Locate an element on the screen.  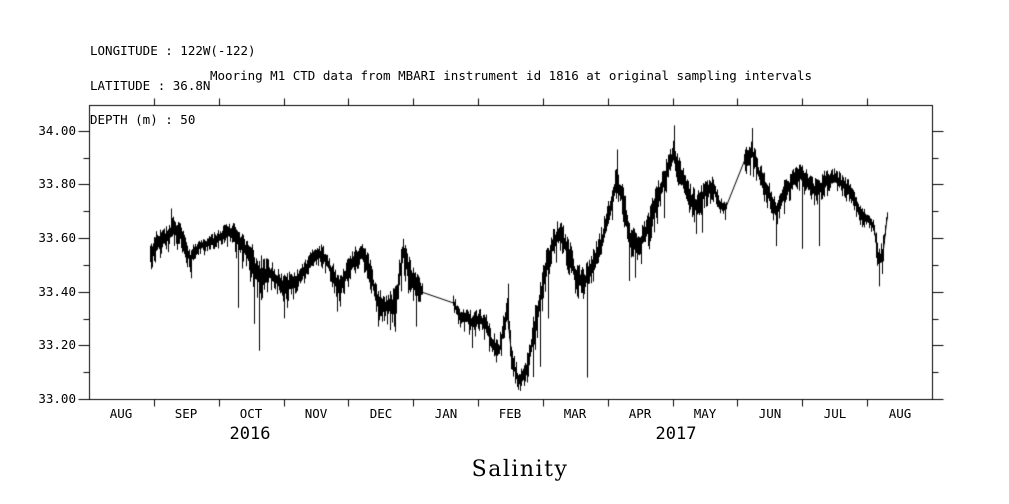
x-tick-label: JUN is located at coordinates (770, 413).